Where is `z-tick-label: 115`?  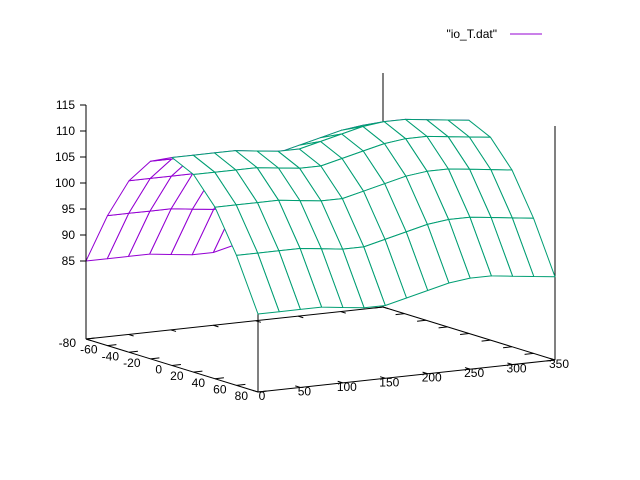
z-tick-label: 115 is located at coordinates (65, 105).